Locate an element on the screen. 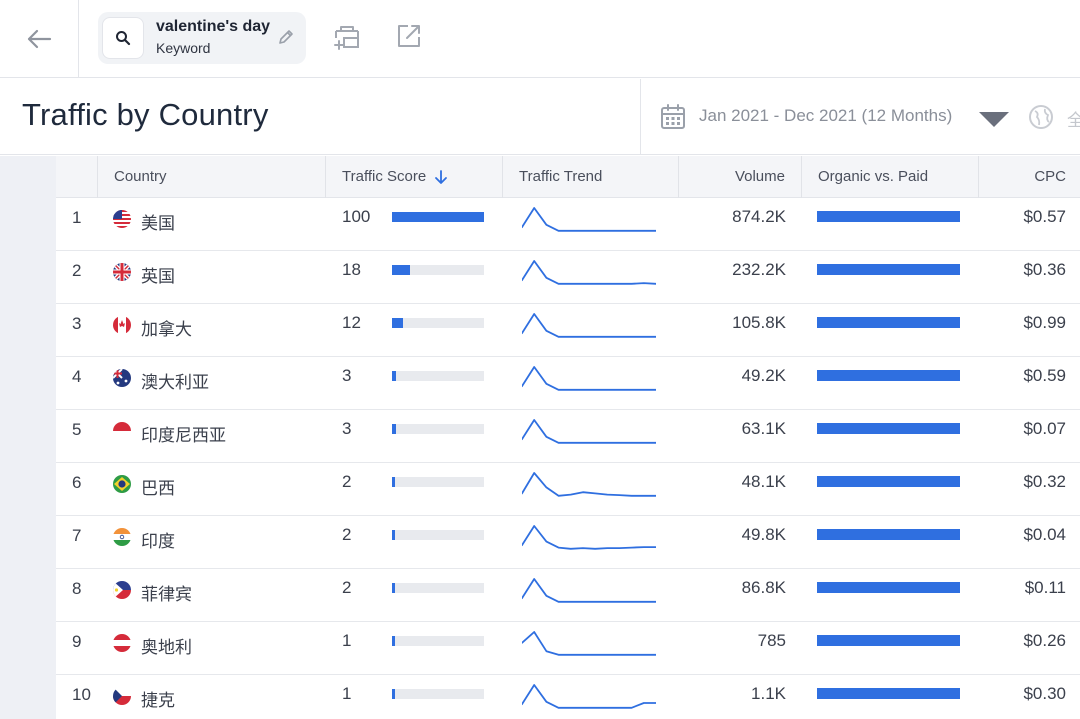 The height and width of the screenshot is (719, 1080). search-volume: 49.8K is located at coordinates (763, 534).